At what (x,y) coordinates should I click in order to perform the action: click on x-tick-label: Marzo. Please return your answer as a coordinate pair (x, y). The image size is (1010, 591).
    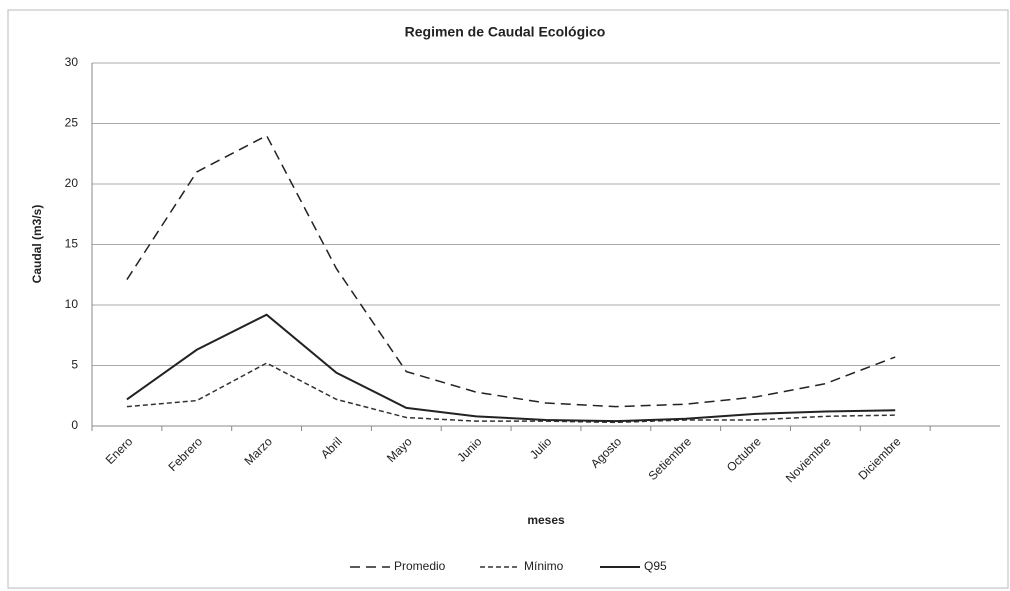
    Looking at the image, I should click on (259, 451).